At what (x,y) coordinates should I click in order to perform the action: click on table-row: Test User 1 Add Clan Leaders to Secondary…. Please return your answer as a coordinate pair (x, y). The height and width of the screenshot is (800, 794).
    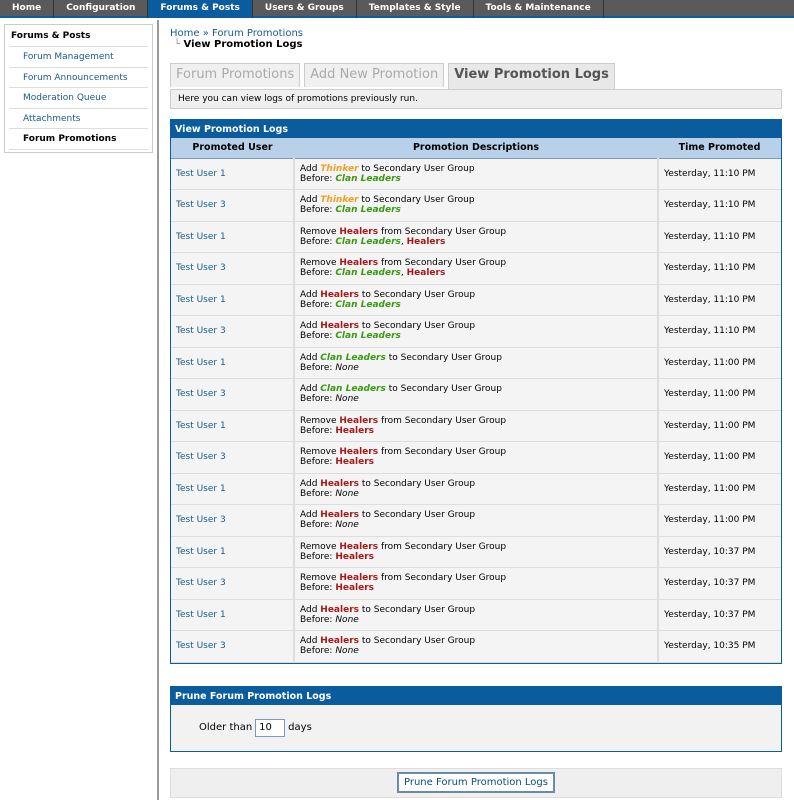
    Looking at the image, I should click on (476, 363).